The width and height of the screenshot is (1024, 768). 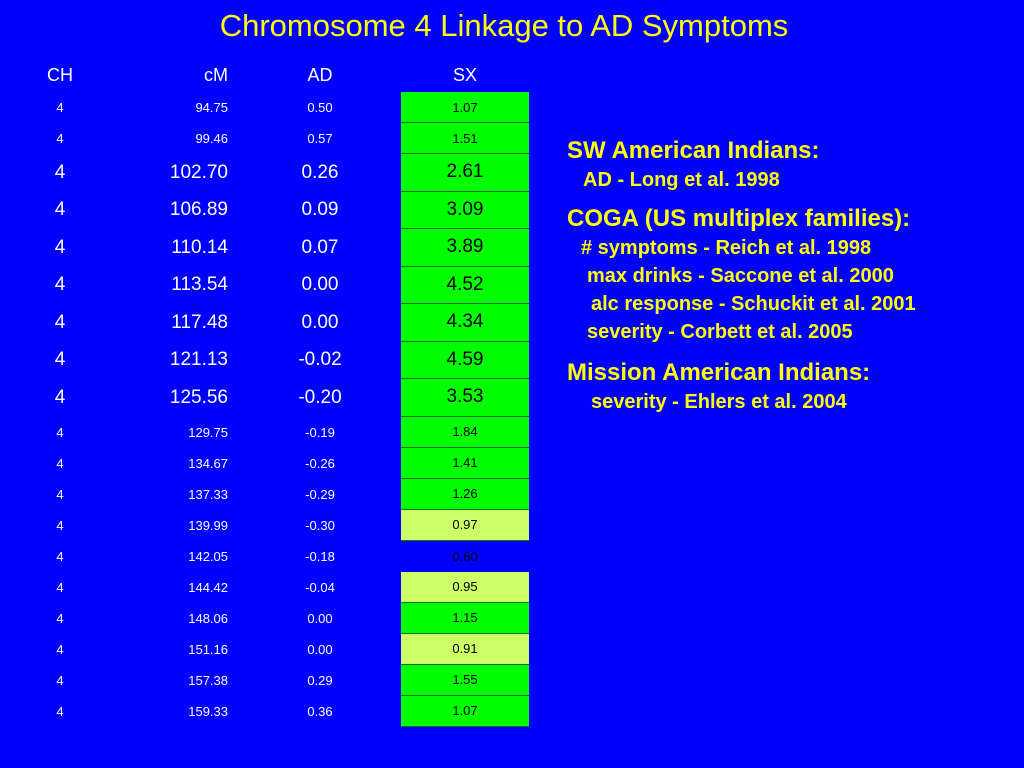 I want to click on coga-study-4: severity - Corbett et al. 2005, so click(x=720, y=332).